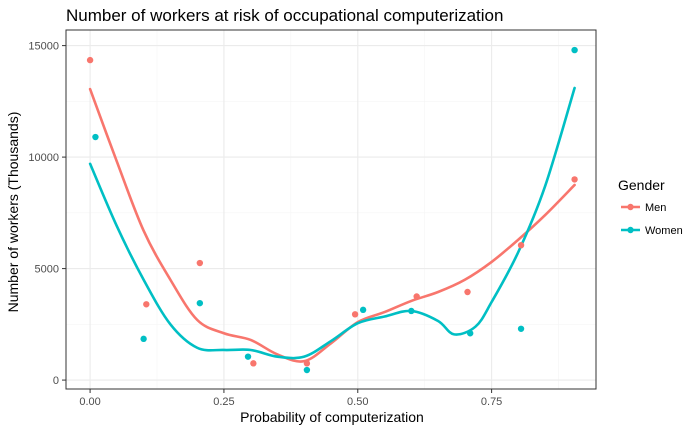 Image resolution: width=700 pixels, height=432 pixels. I want to click on x-axis: 0.00 0.25 0.50 0.75, so click(290, 398).